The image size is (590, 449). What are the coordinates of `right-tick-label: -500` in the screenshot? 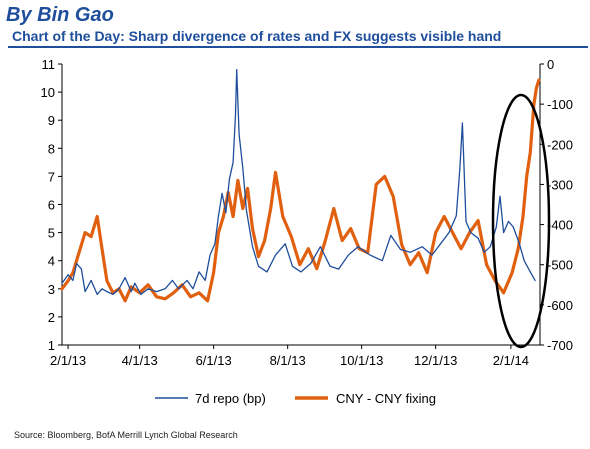 It's located at (560, 265).